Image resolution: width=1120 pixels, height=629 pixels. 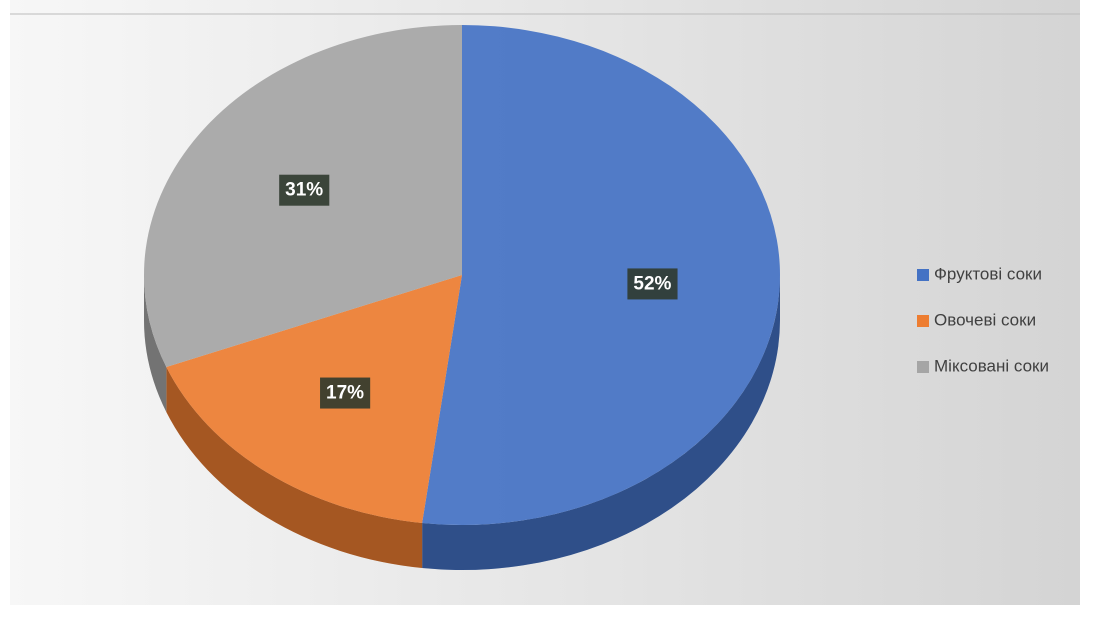 I want to click on data-label: 52%, so click(x=652, y=283).